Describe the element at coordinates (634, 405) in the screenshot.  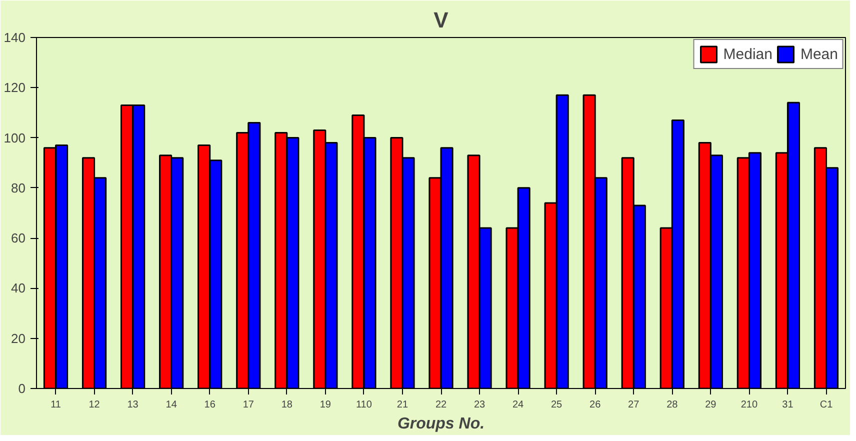
I see `x-tick-label: 27` at that location.